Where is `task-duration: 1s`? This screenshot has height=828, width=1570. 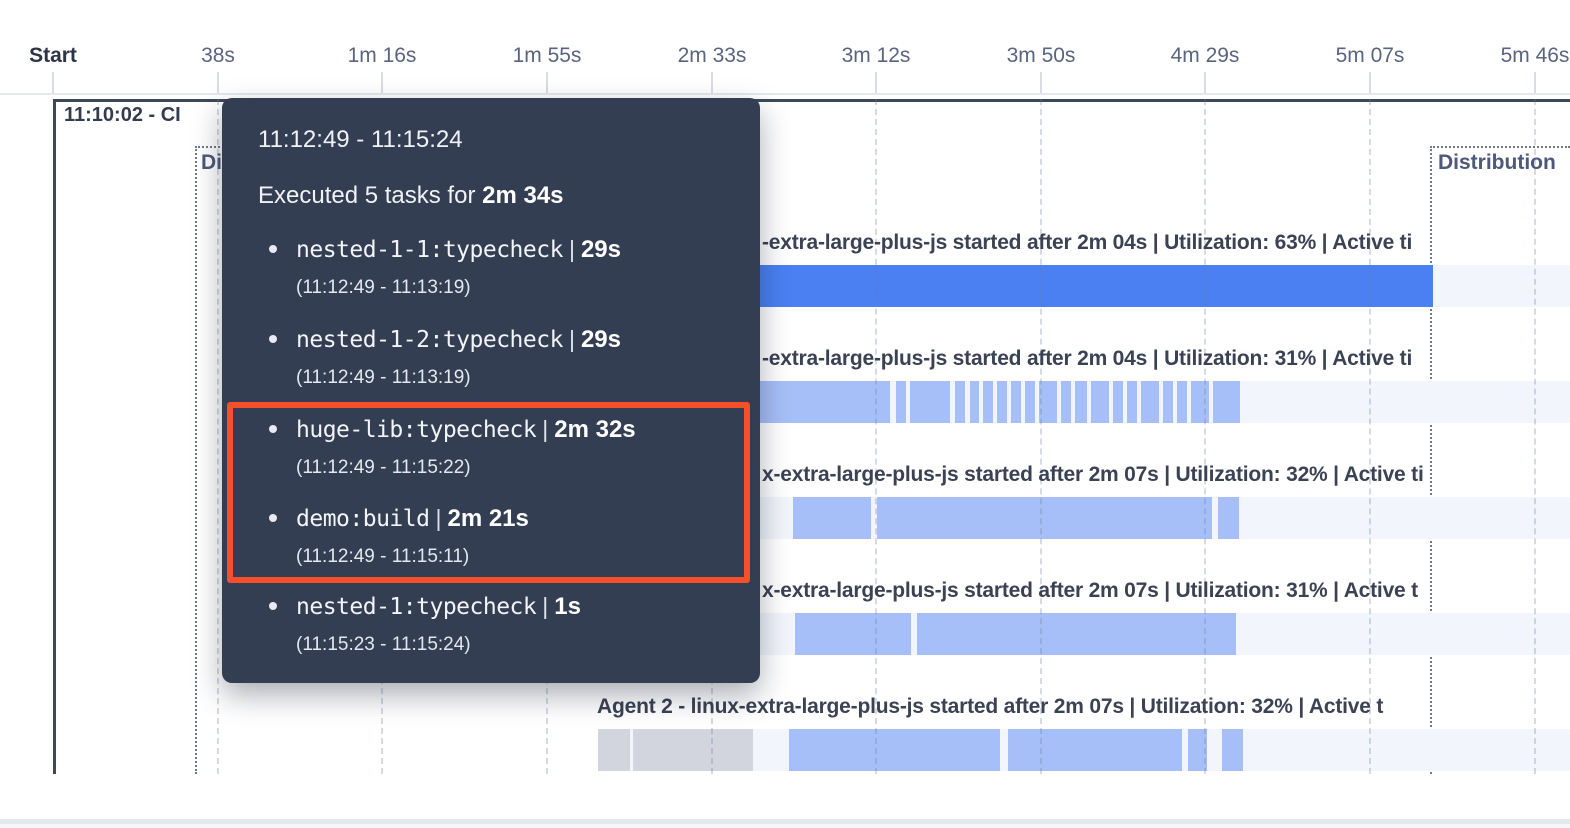 task-duration: 1s is located at coordinates (567, 606).